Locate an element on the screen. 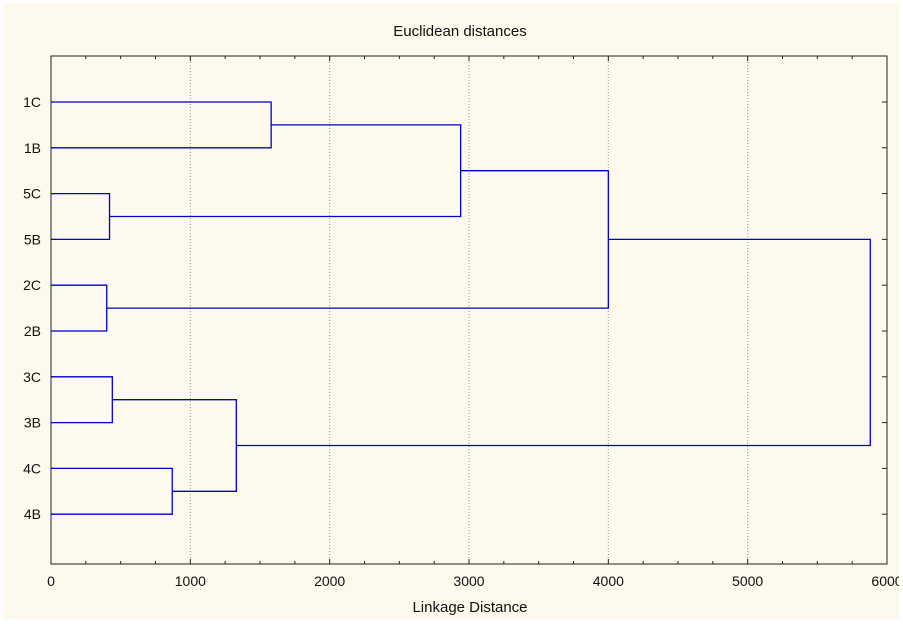 Image resolution: width=903 pixels, height=626 pixels. leaf-label: 1B is located at coordinates (32, 148).